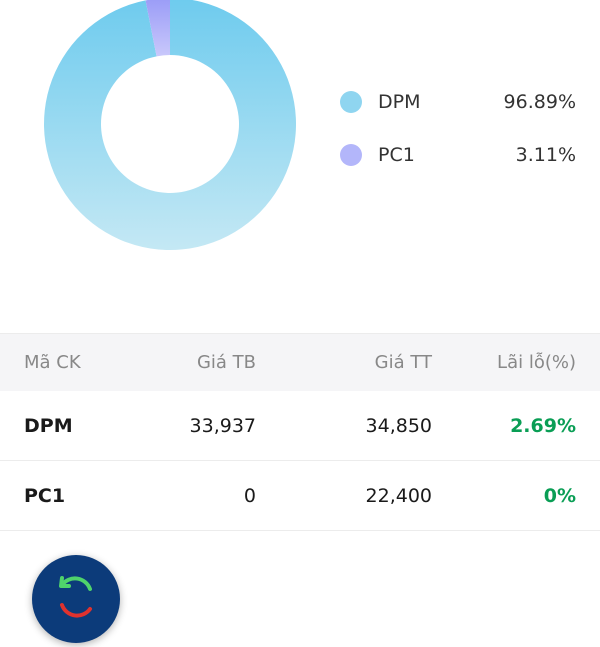 This screenshot has width=600, height=647. Describe the element at coordinates (45, 495) in the screenshot. I see `stock-code: PC1` at that location.